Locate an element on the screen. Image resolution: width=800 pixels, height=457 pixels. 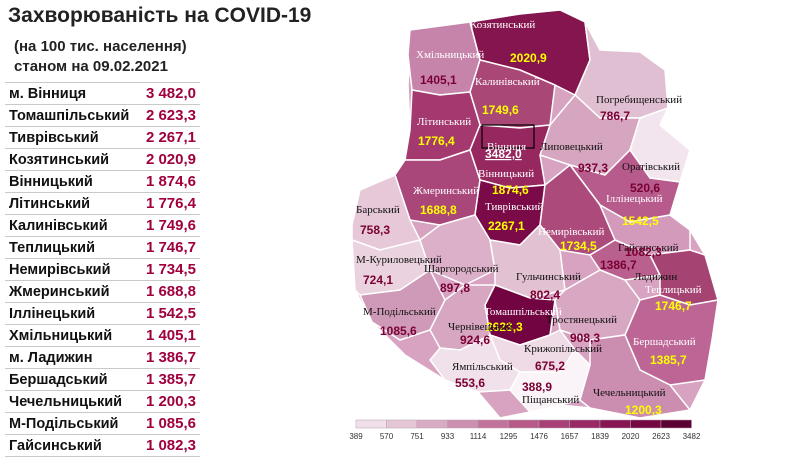
map-district-name: Козятинський is located at coordinates (502, 25).